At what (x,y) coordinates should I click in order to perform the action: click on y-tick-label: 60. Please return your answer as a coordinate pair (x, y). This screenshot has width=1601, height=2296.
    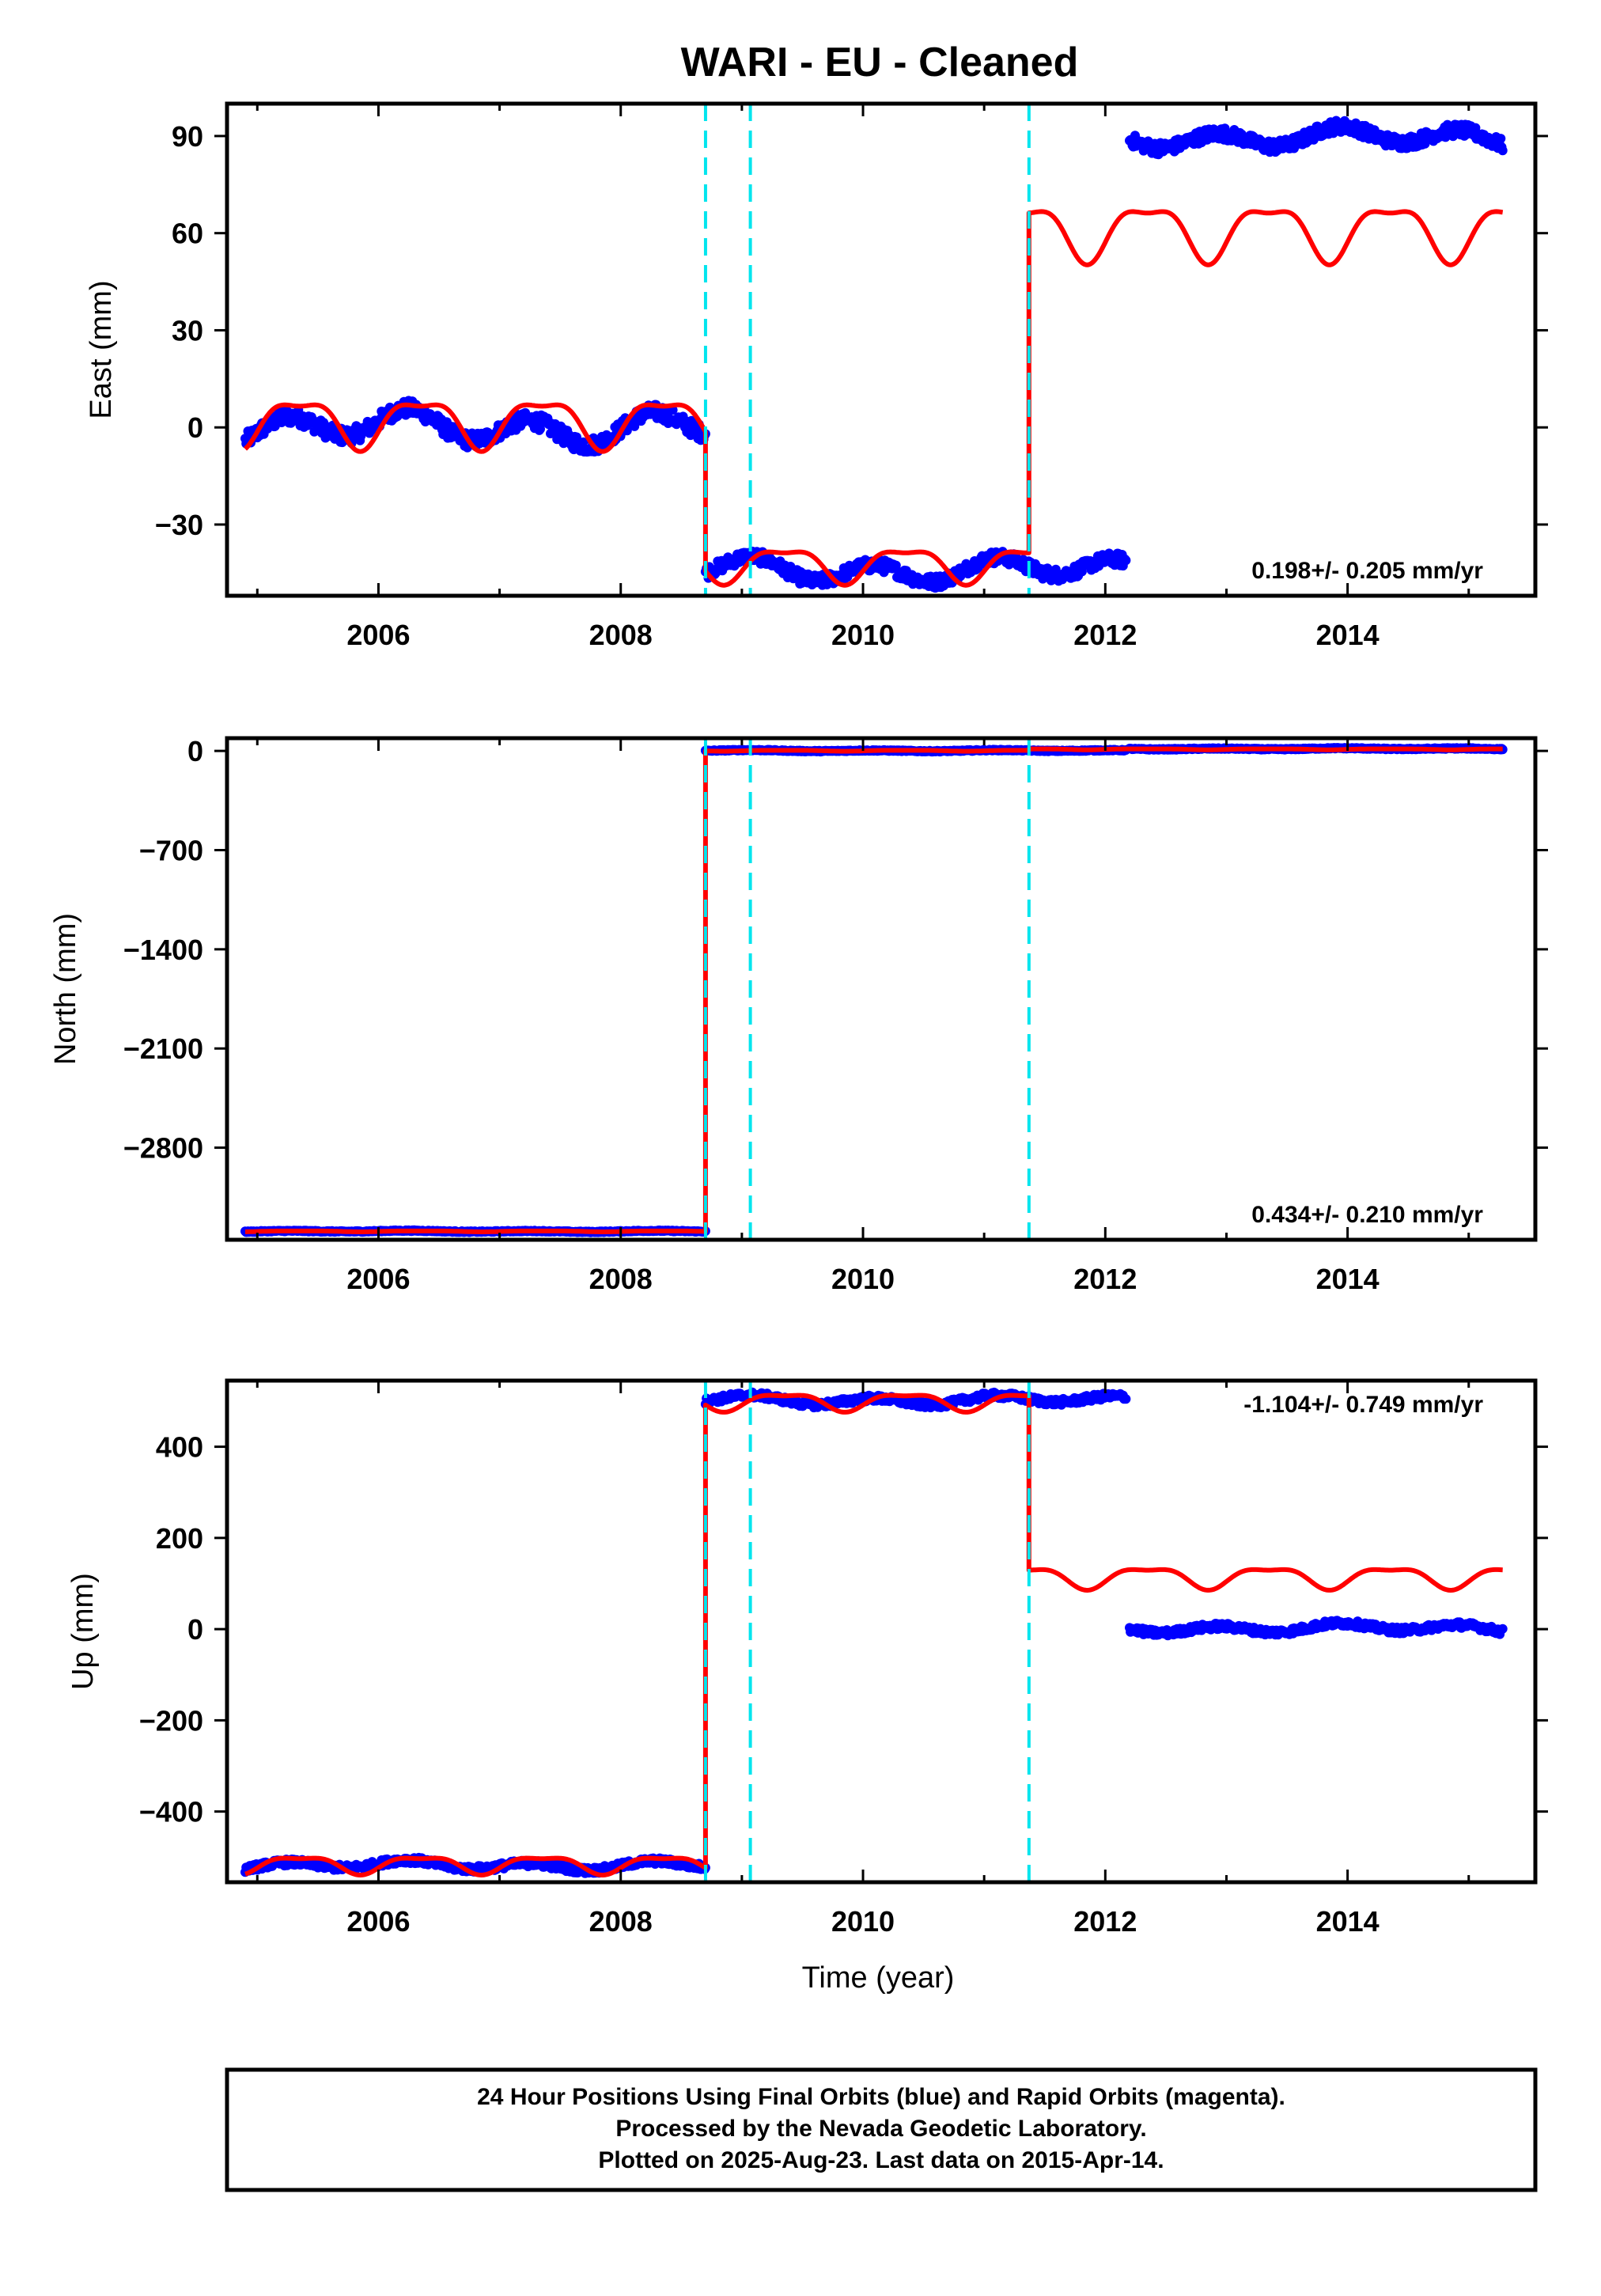
    Looking at the image, I should click on (188, 234).